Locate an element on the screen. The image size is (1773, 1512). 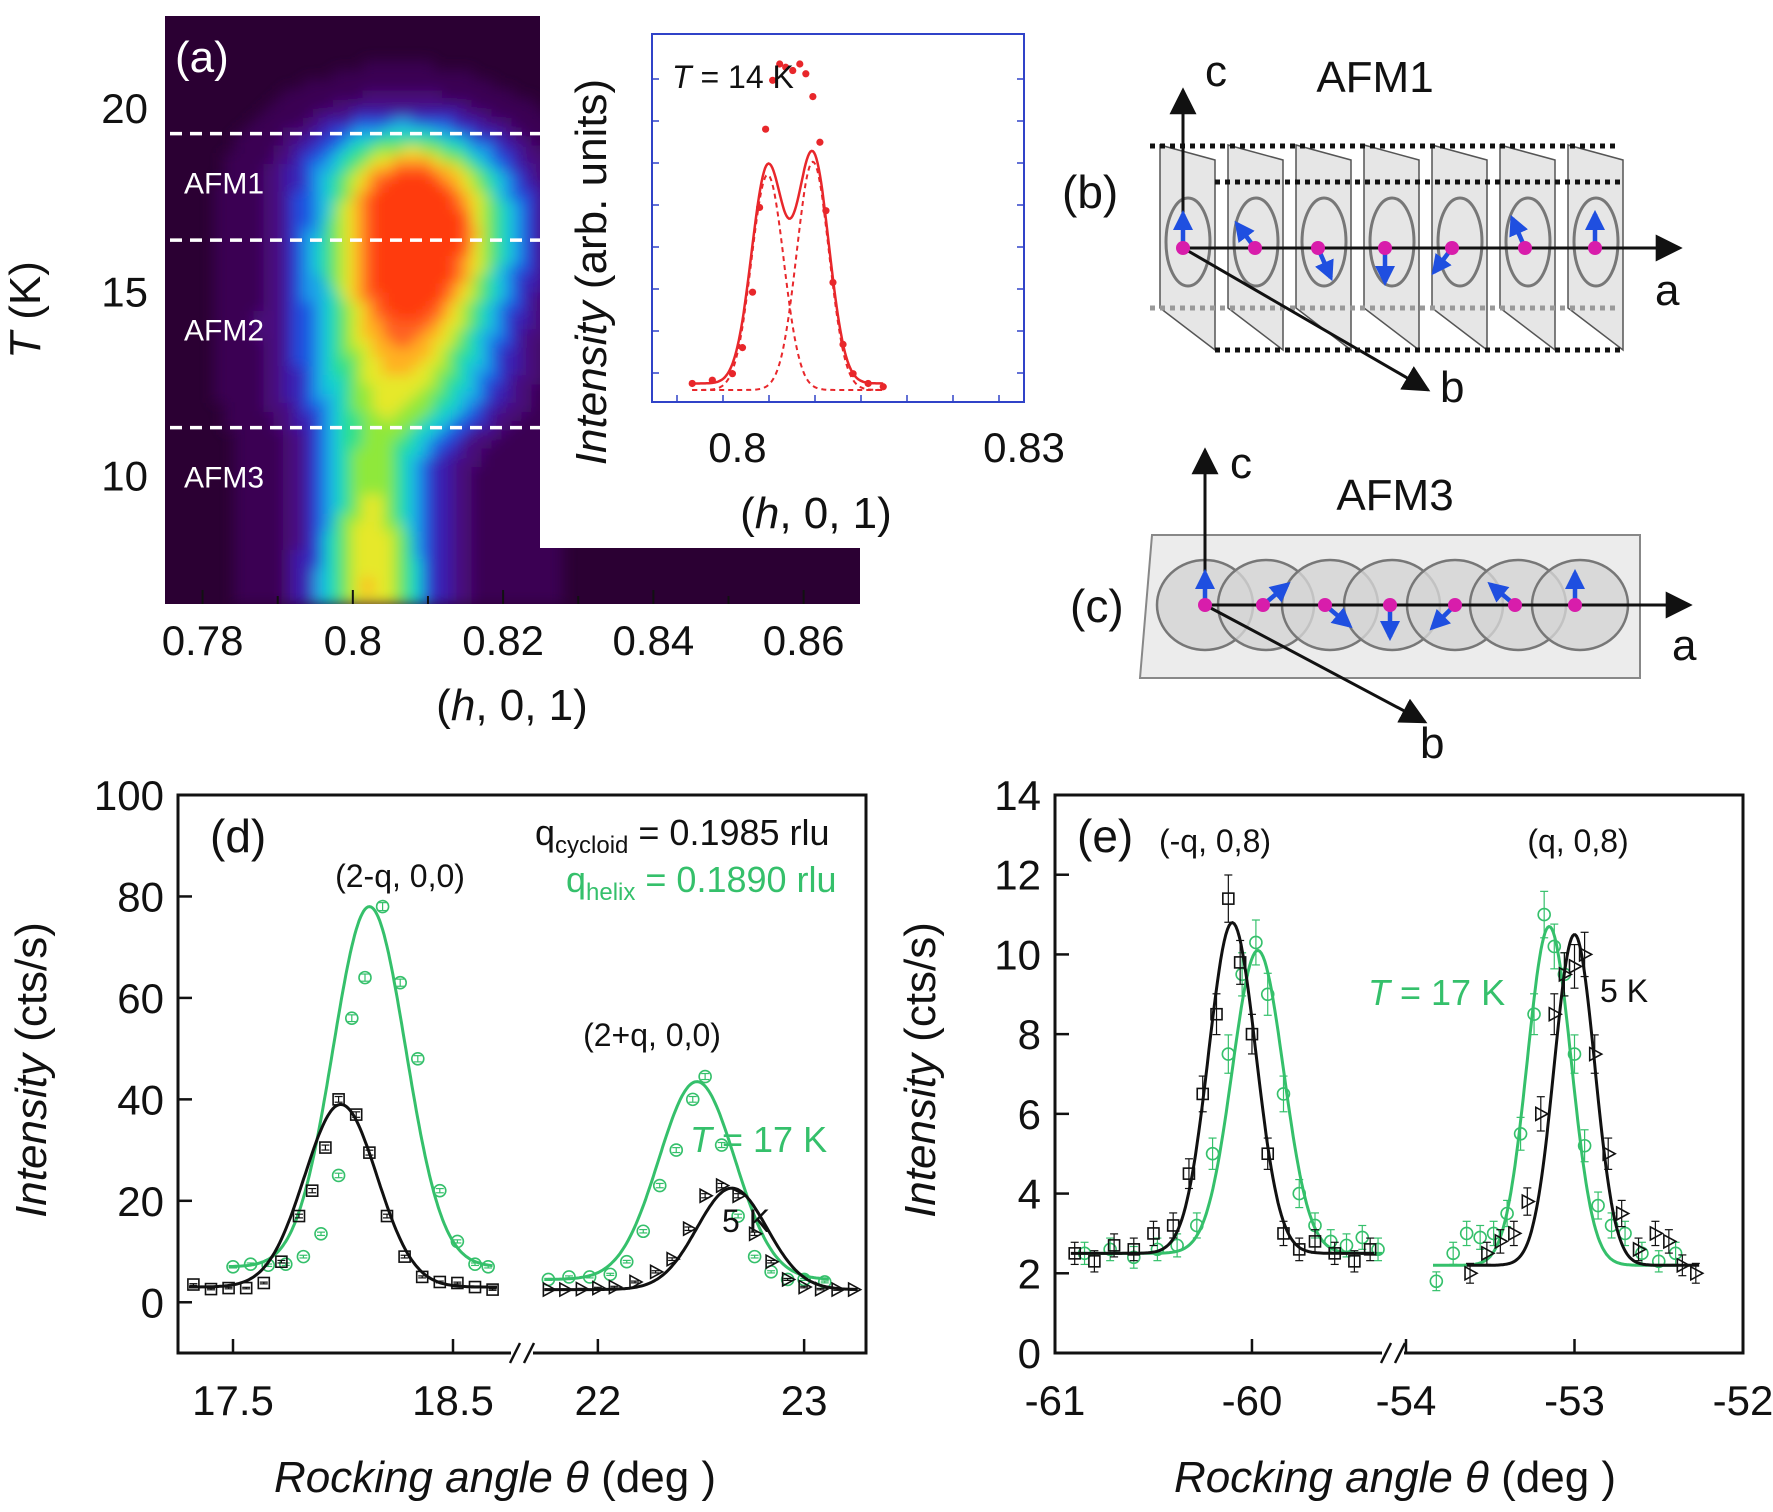
x-tick-label: 23 is located at coordinates (804, 1400).